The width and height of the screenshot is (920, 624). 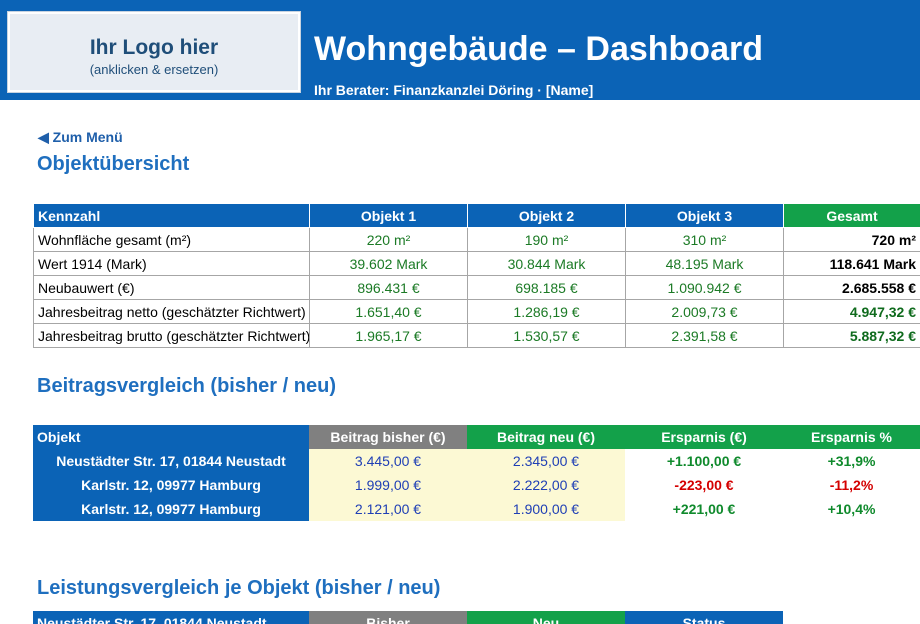 I want to click on cell-value: 1.965,17 €, so click(x=388, y=335).